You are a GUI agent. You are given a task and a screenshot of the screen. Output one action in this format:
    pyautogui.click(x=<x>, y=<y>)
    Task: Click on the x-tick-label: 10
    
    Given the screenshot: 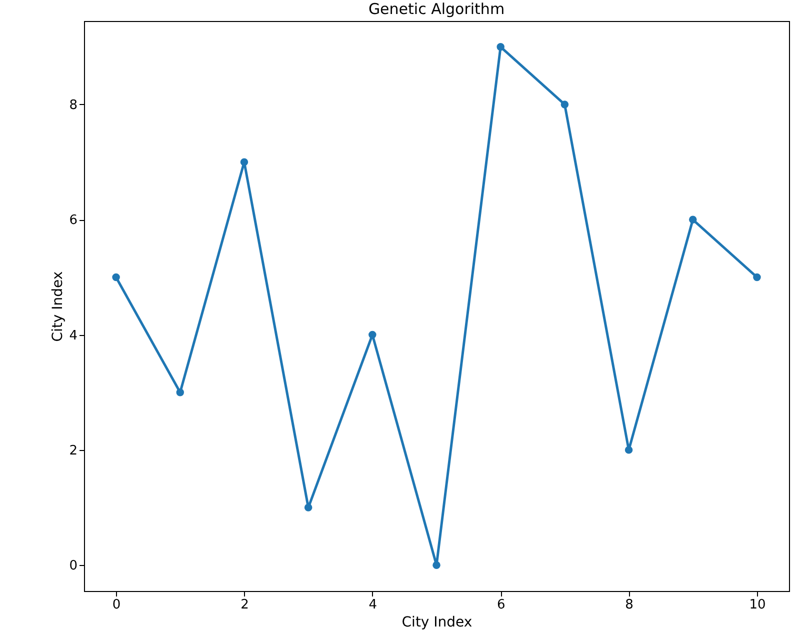 What is the action you would take?
    pyautogui.click(x=757, y=605)
    